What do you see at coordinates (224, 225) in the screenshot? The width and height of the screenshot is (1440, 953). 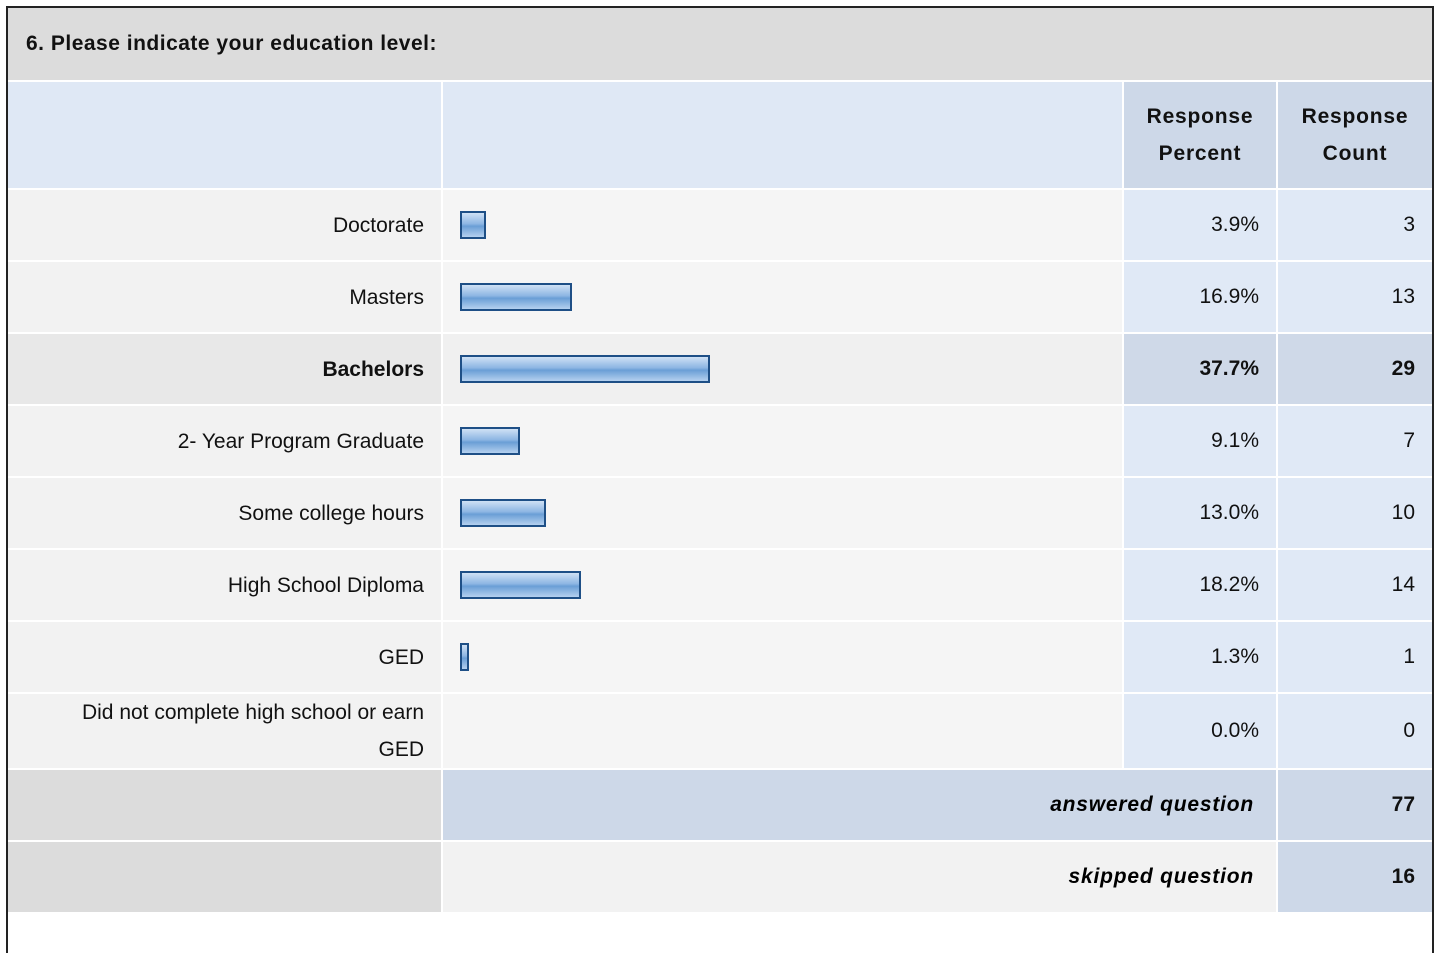 I see `row-label: Doctorate` at bounding box center [224, 225].